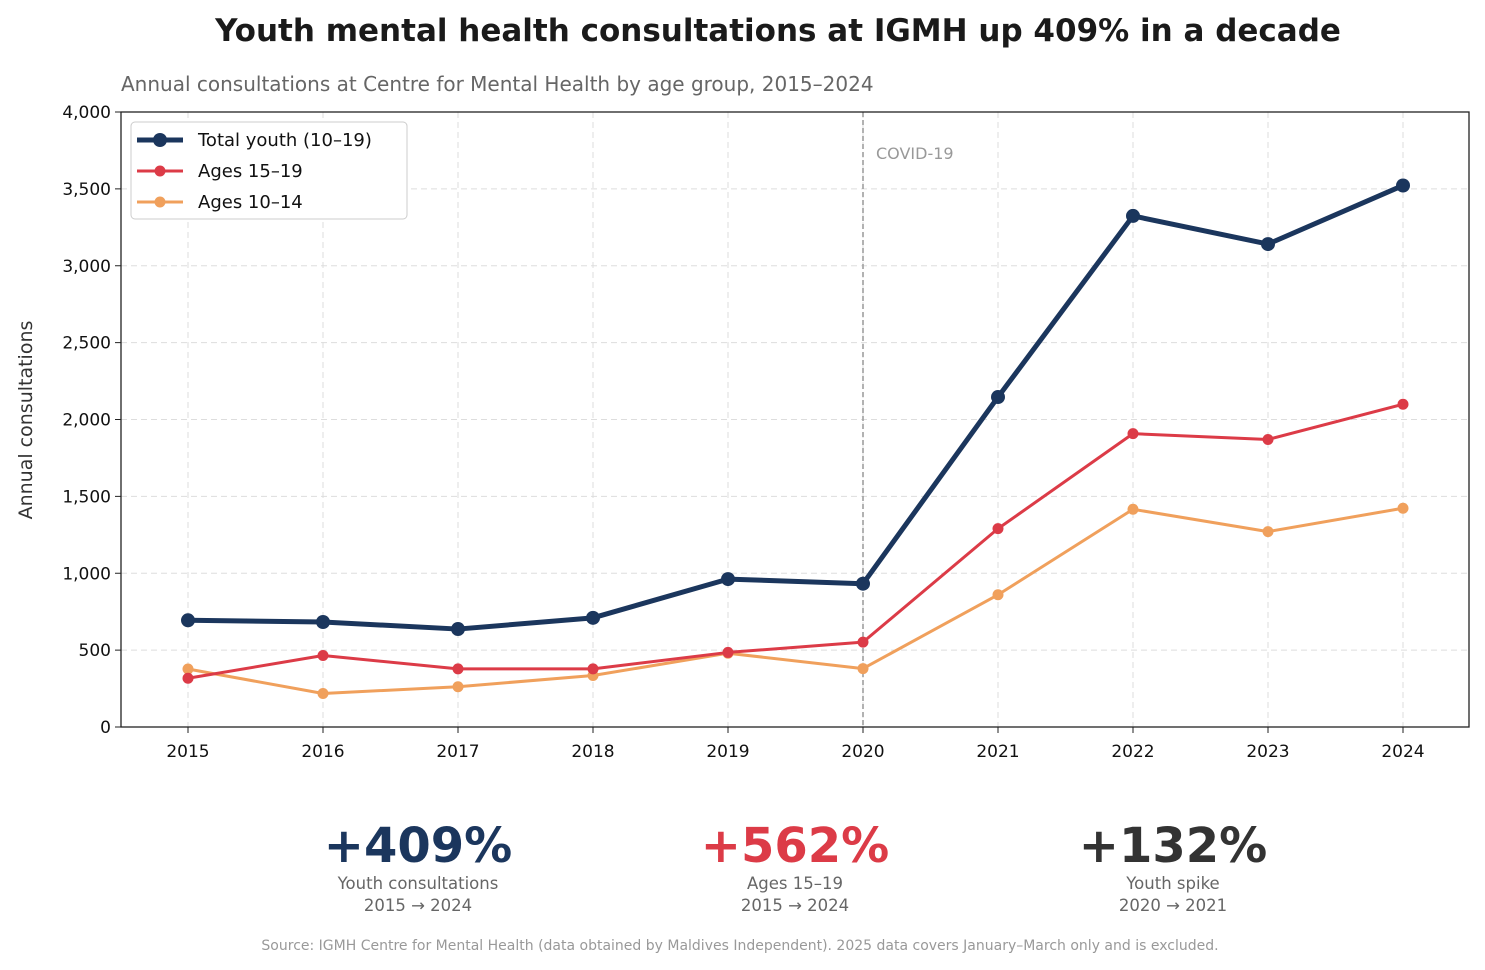 The image size is (1485, 970). I want to click on x-tick-label: 2022, so click(1132, 752).